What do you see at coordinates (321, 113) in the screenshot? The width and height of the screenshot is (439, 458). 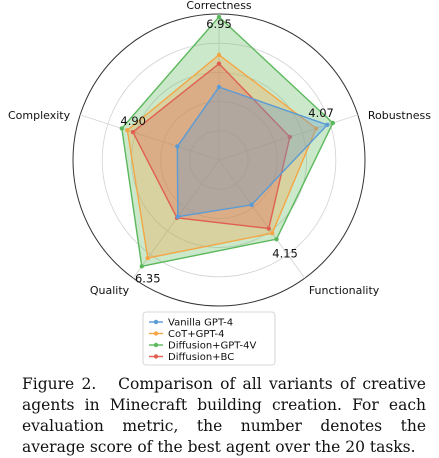 I see `best-score-label: 4.07` at bounding box center [321, 113].